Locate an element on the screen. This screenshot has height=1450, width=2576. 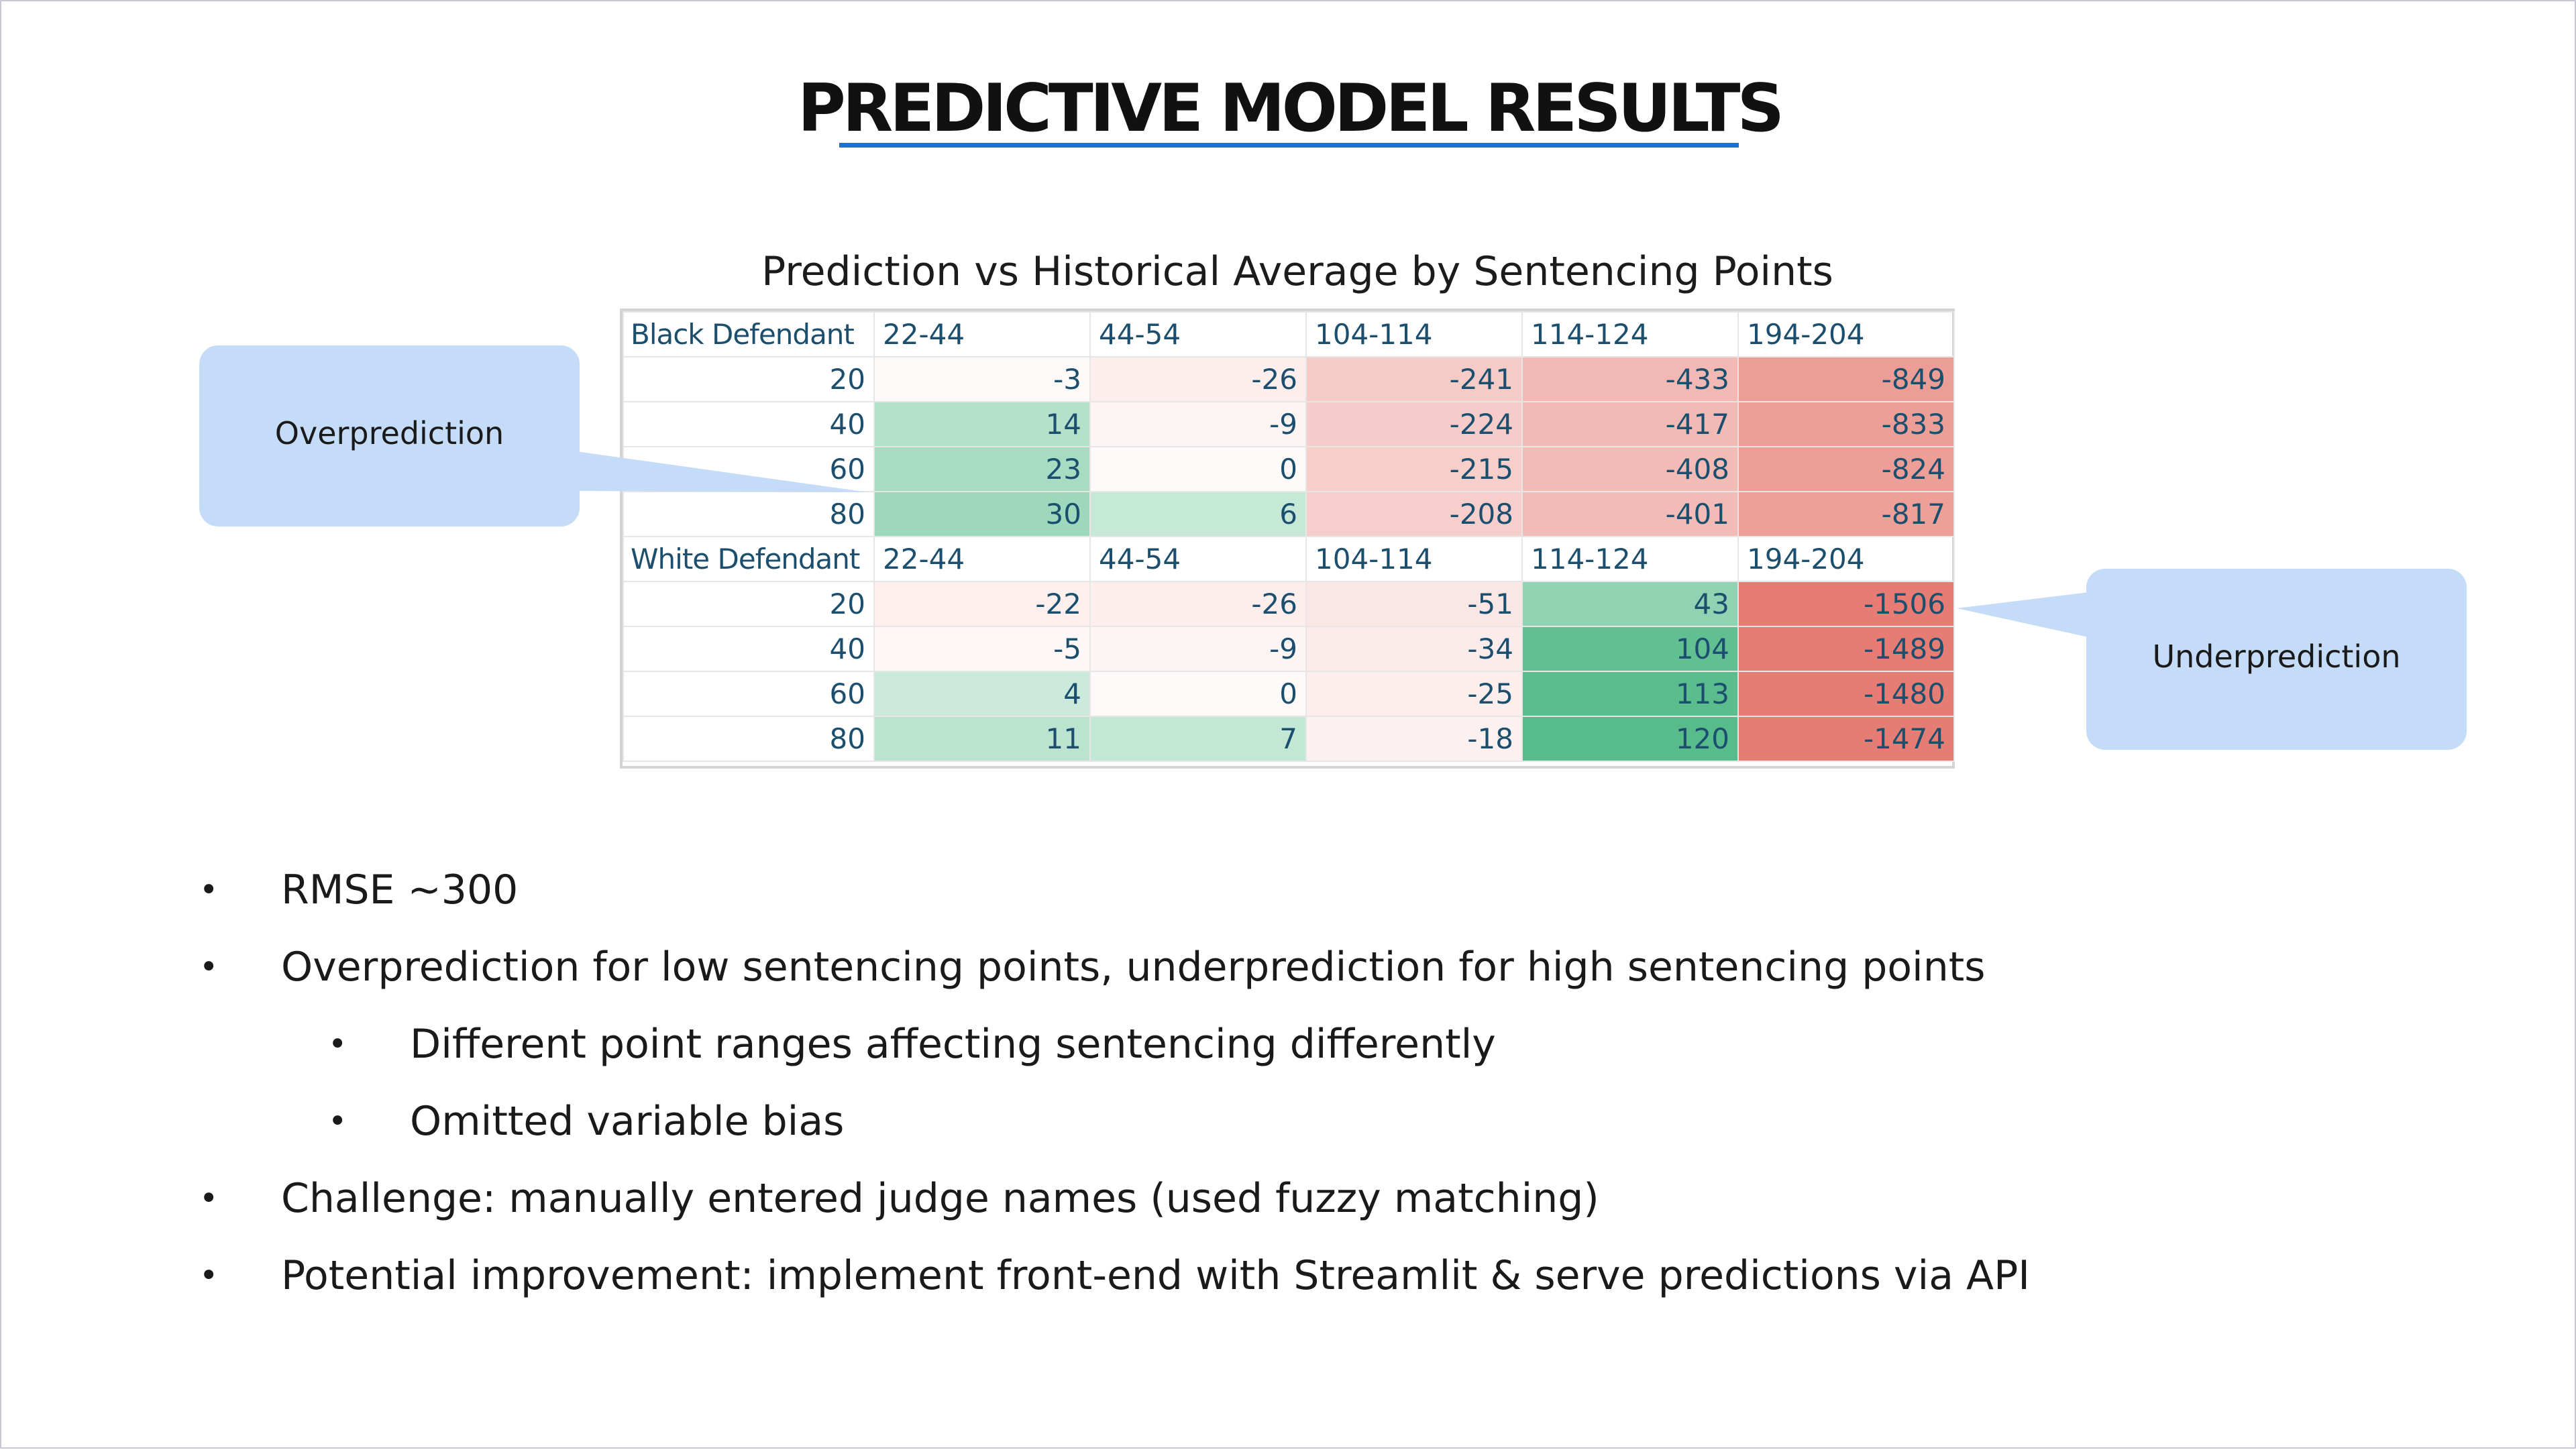
table-row: 60 4 0 -25 113 -1480 is located at coordinates (1289, 694).